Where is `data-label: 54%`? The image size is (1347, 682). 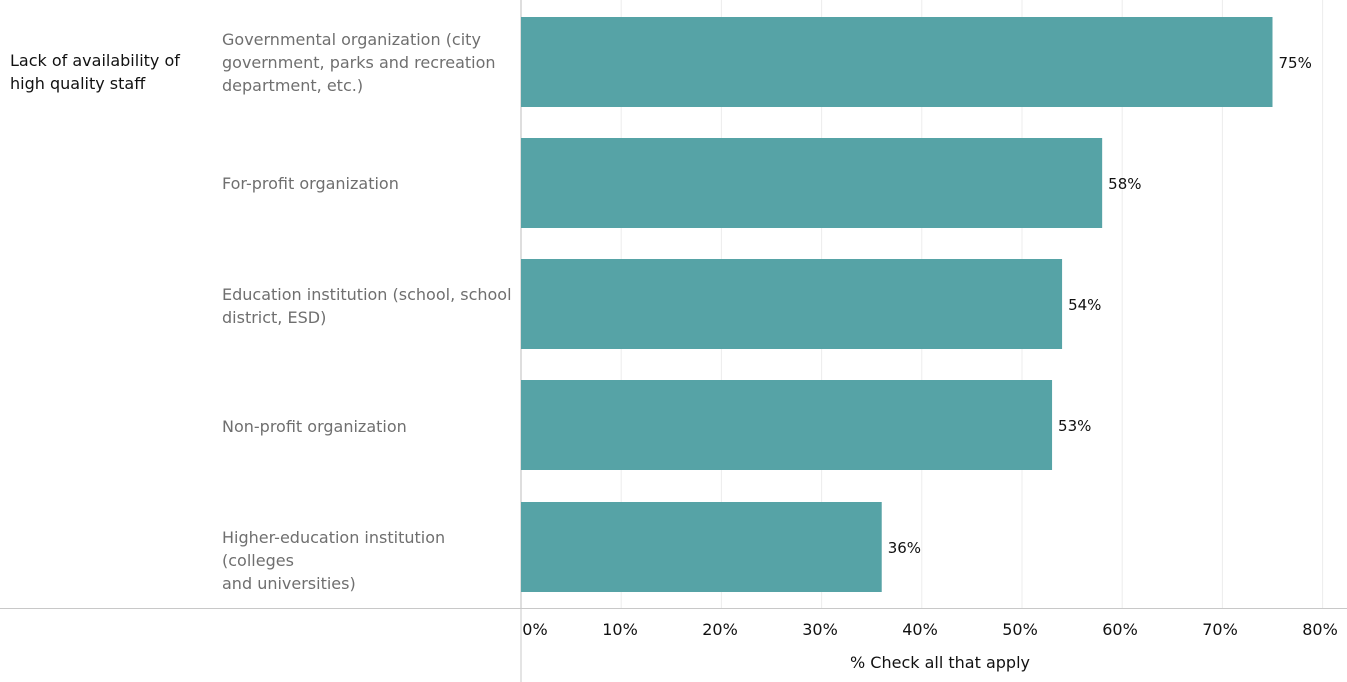
data-label: 54% is located at coordinates (1084, 305).